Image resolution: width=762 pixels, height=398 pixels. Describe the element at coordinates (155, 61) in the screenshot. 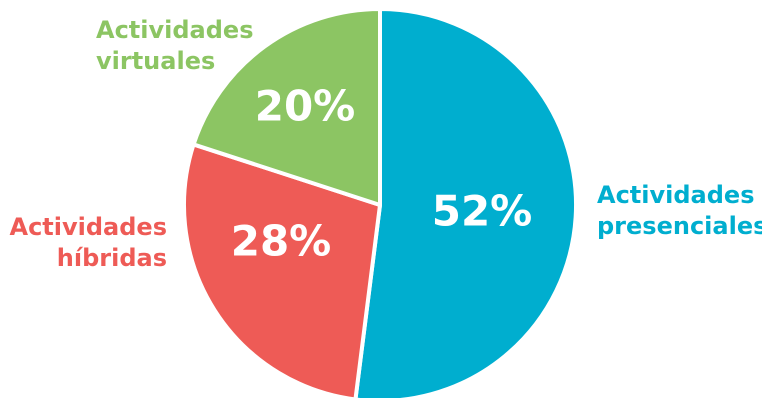

I see `category-label-line: virtuales` at that location.